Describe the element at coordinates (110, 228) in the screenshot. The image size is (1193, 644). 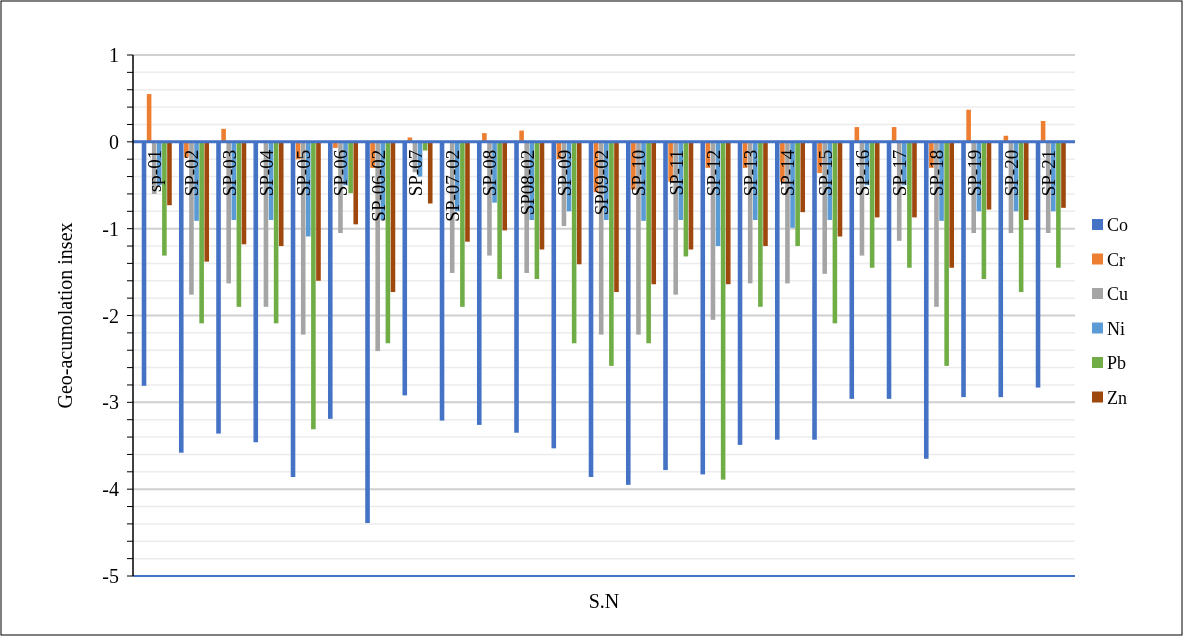
I see `y-tick-label: -1` at that location.